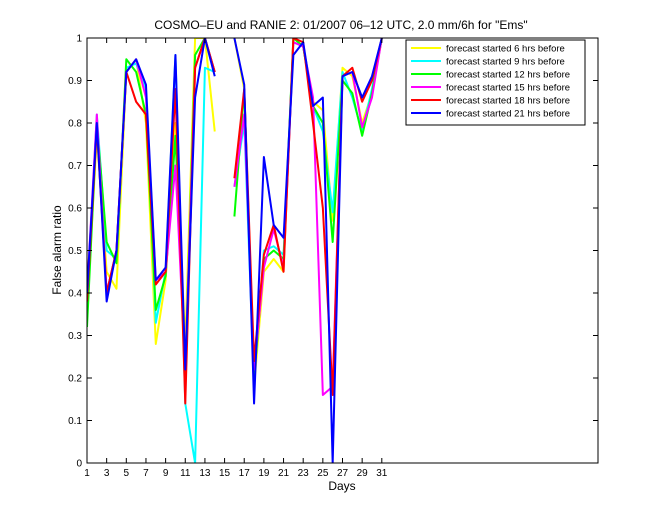 The height and width of the screenshot is (520, 660). I want to click on y-tick-label: 0.5, so click(75, 251).